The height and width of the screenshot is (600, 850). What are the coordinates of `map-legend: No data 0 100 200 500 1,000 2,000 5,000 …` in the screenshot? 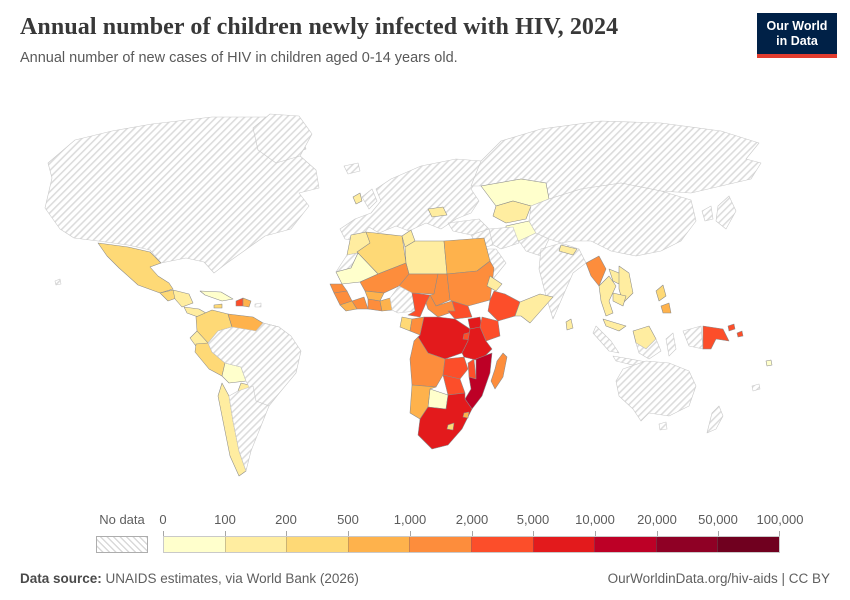 It's located at (450, 532).